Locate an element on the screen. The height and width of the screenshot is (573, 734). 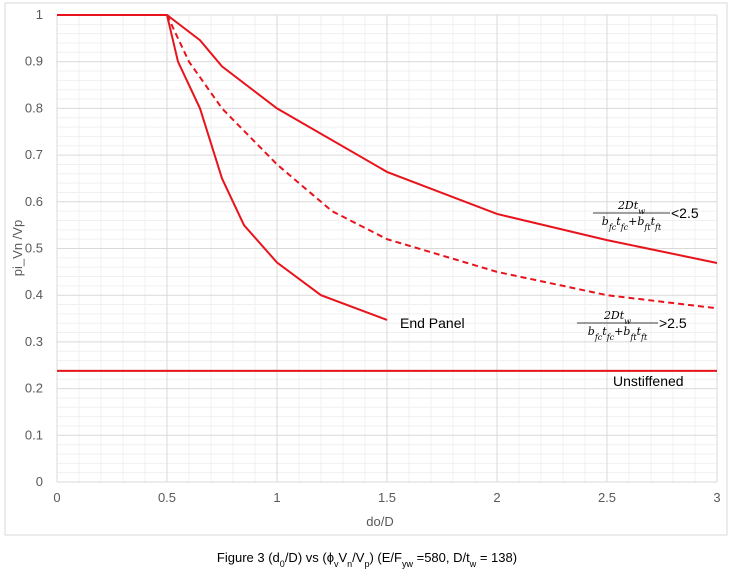
y-tick-label: 0.1 is located at coordinates (34, 434).